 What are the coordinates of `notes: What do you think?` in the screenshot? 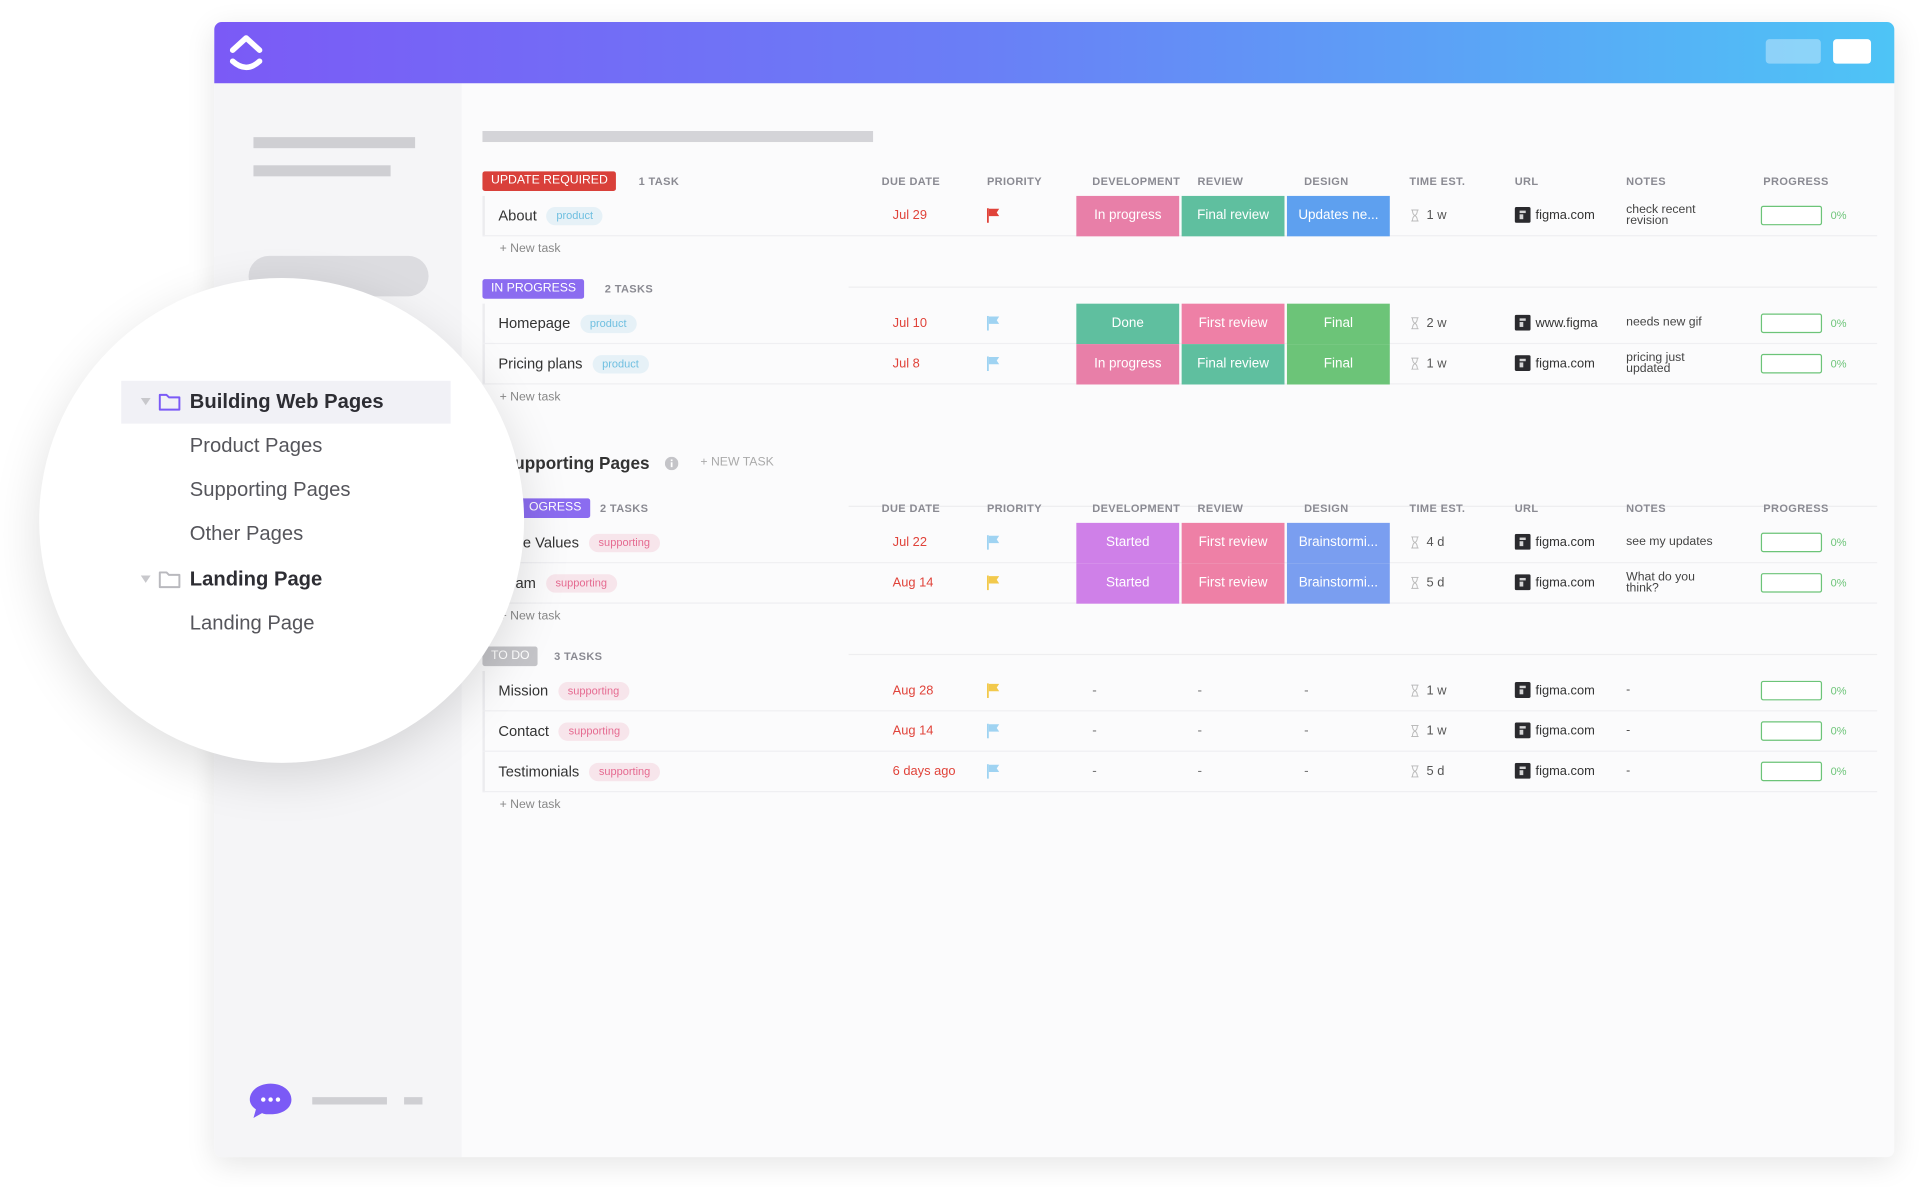 It's located at (1660, 583).